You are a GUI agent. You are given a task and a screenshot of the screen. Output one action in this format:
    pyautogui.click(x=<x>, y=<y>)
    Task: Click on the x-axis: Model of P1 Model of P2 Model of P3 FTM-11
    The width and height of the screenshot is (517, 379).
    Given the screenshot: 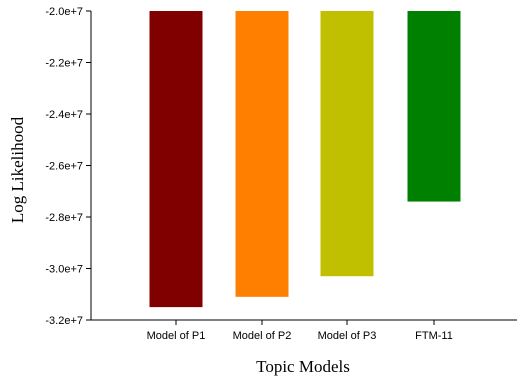 What is the action you would take?
    pyautogui.click(x=300, y=331)
    